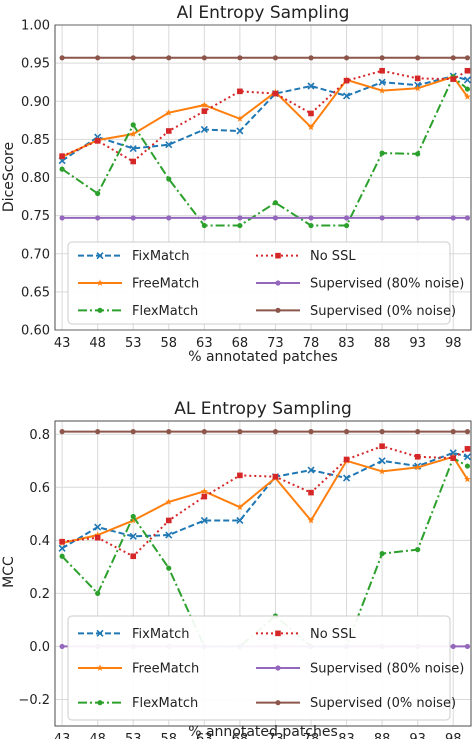 This screenshot has height=739, width=474. Describe the element at coordinates (387, 284) in the screenshot. I see `legend-label: Supervised (80% noise)` at that location.